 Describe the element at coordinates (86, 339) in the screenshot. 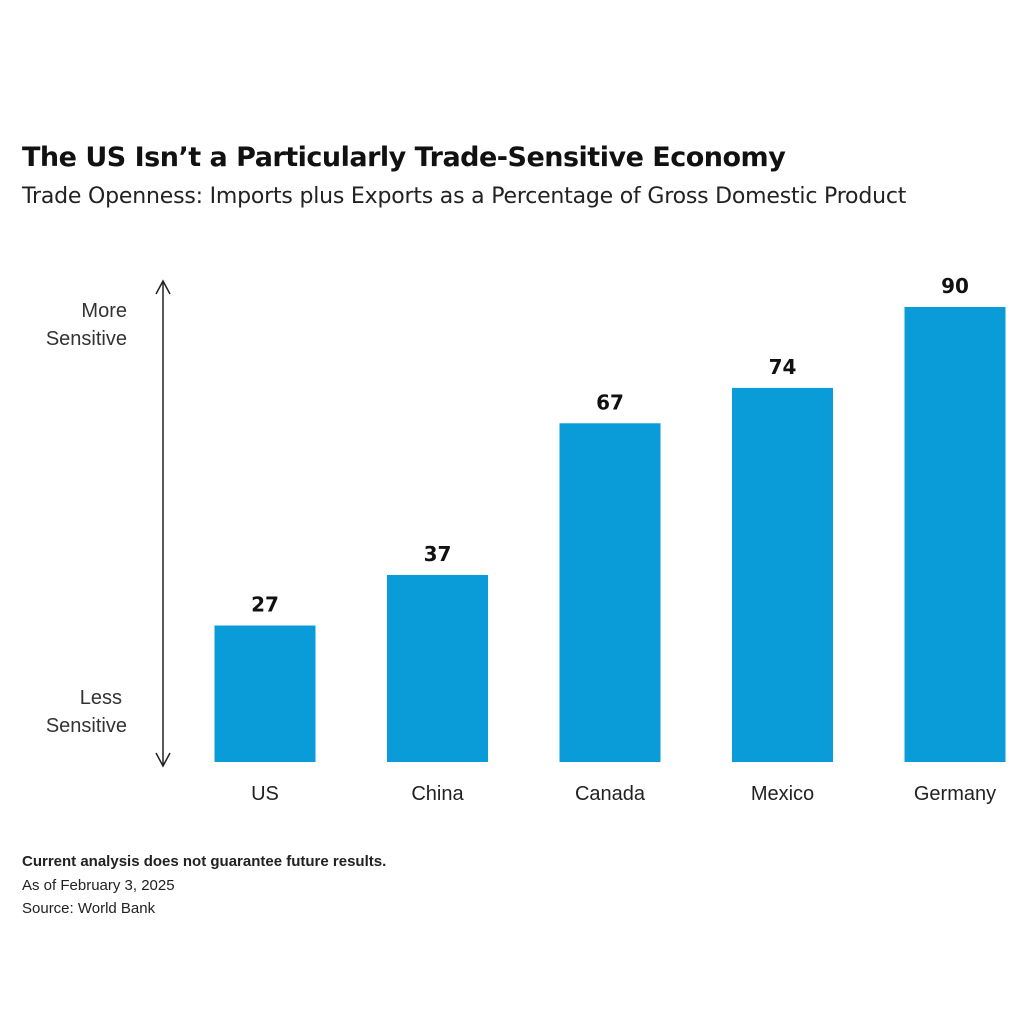

I see `more-sensitive-label-line2: Sensitive` at that location.